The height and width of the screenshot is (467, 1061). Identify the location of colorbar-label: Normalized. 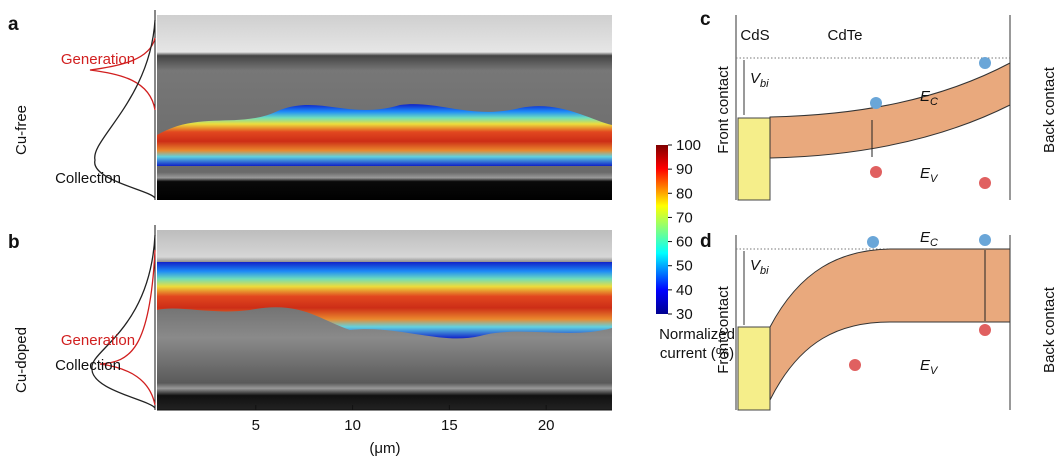
(697, 334).